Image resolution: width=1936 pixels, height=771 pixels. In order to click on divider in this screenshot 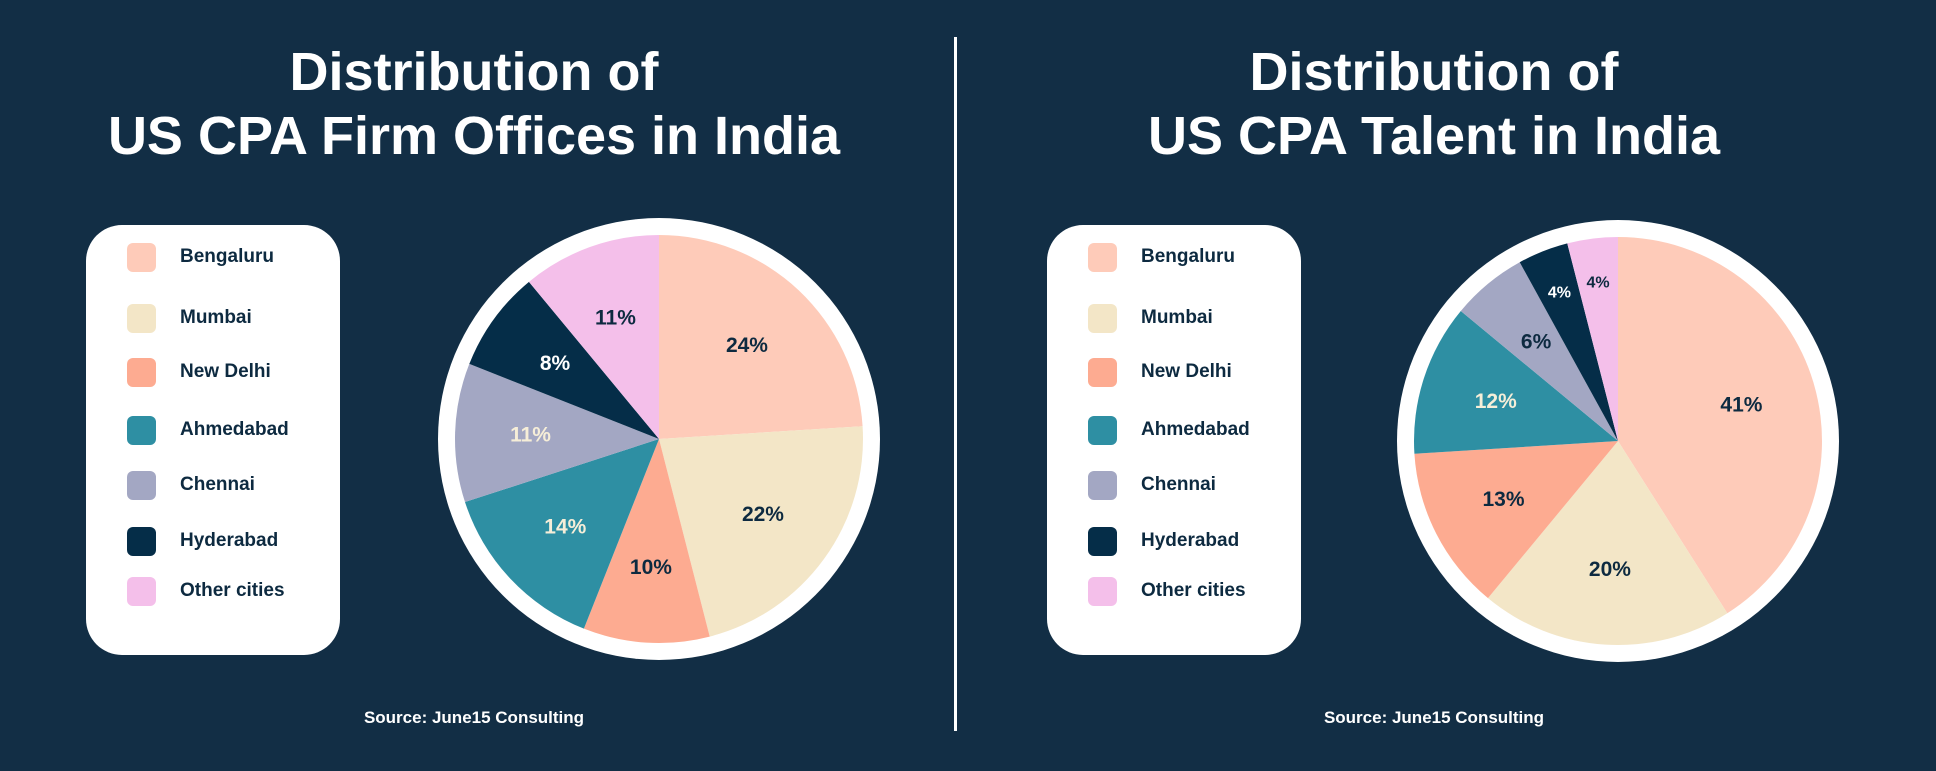, I will do `click(955, 384)`.